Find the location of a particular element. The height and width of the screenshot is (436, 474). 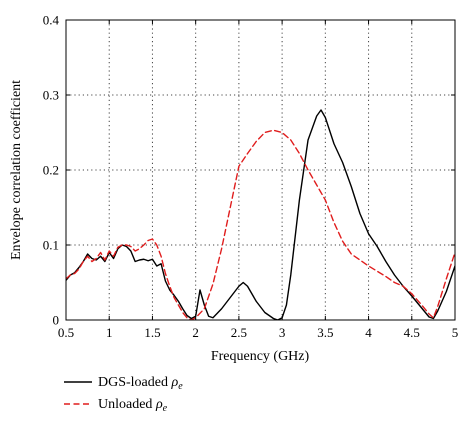

y-axis-label: Envelope correlation coefficient is located at coordinates (16, 170).